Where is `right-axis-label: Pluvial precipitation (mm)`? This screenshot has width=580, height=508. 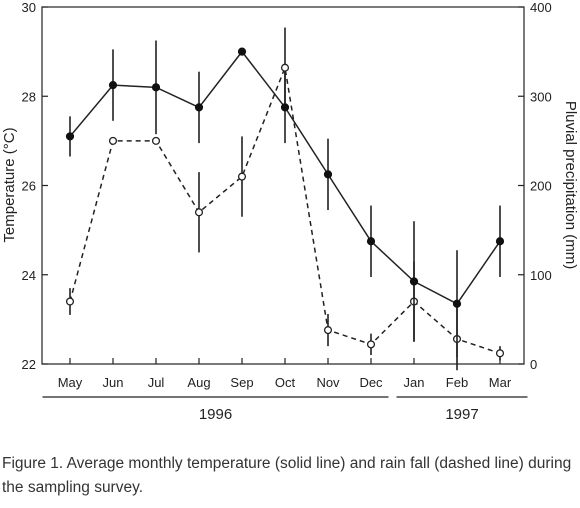
right-axis-label: Pluvial precipitation (mm) is located at coordinates (570, 185).